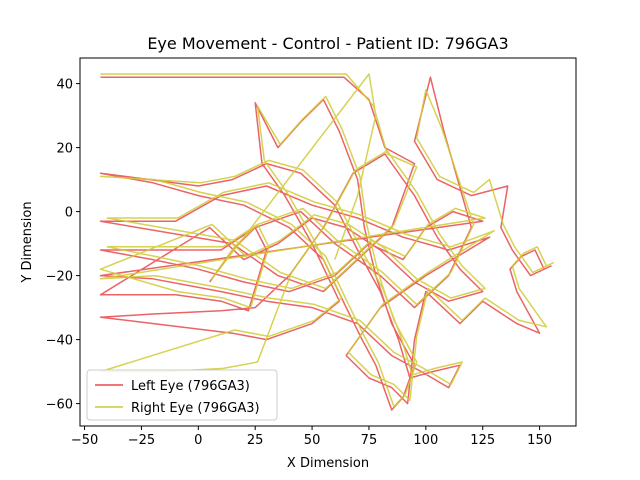 The height and width of the screenshot is (480, 640). What do you see at coordinates (59, 341) in the screenshot?
I see `y-tick-label: −40` at bounding box center [59, 341].